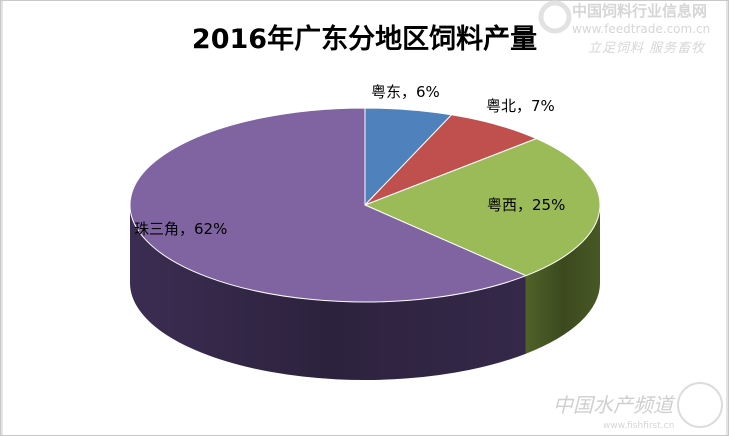 Image resolution: width=729 pixels, height=436 pixels. Describe the element at coordinates (639, 426) in the screenshot. I see `watermark-url: www.fishfirst.cn` at that location.